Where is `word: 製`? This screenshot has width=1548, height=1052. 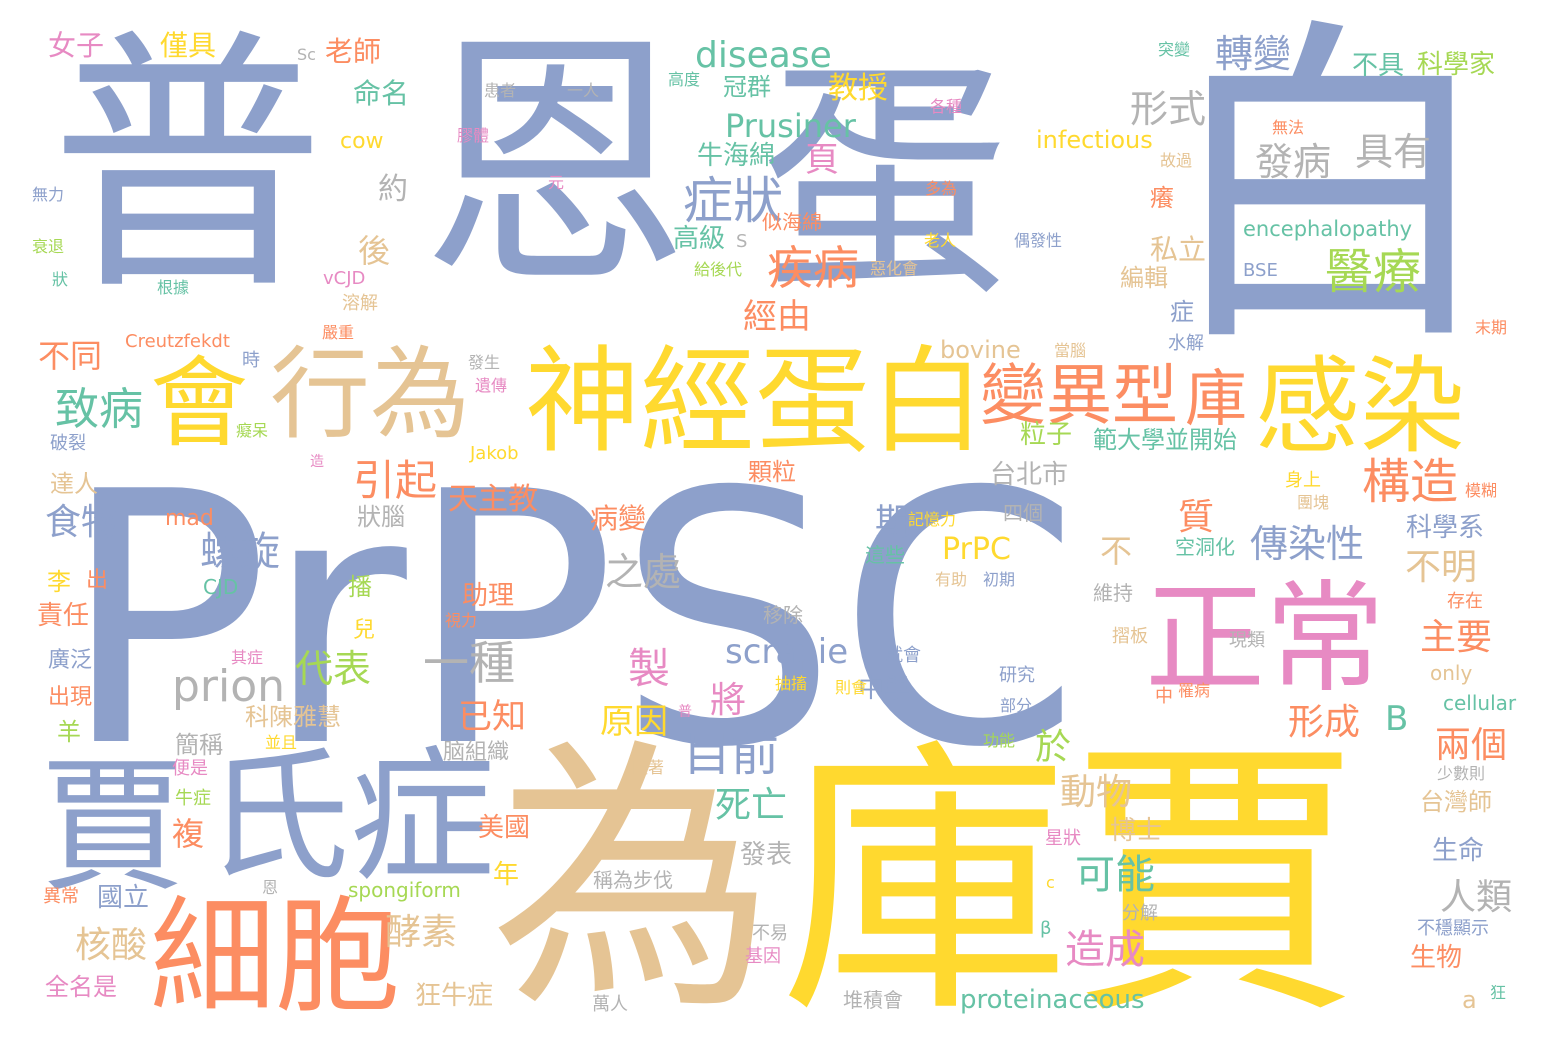
word: 製 is located at coordinates (649, 668).